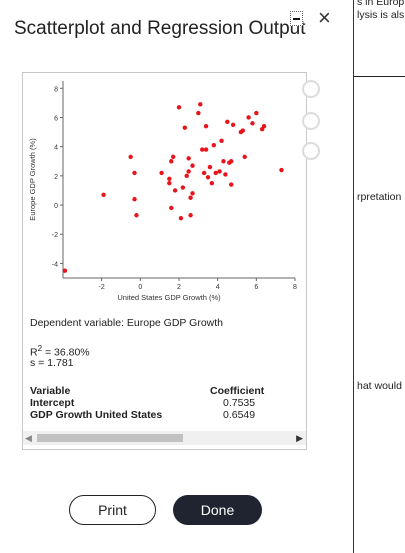 The height and width of the screenshot is (553, 405). Describe the element at coordinates (112, 510) in the screenshot. I see `print-button: Print` at that location.